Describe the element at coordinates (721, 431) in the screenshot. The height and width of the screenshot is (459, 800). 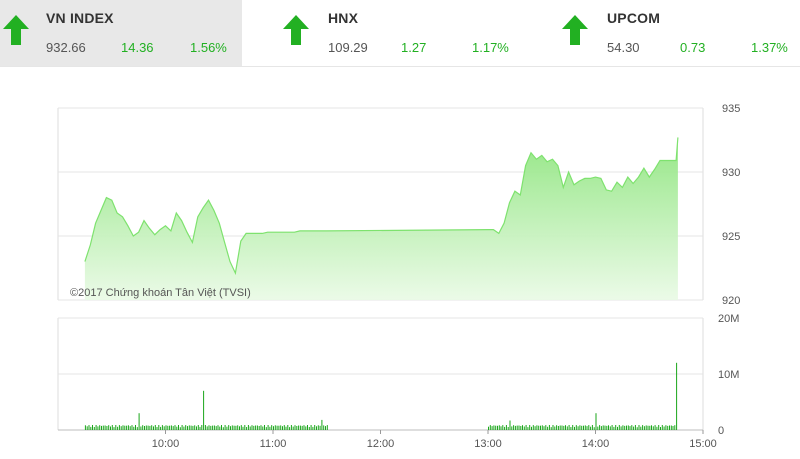
I see `volume-y-tick-label: 0` at that location.